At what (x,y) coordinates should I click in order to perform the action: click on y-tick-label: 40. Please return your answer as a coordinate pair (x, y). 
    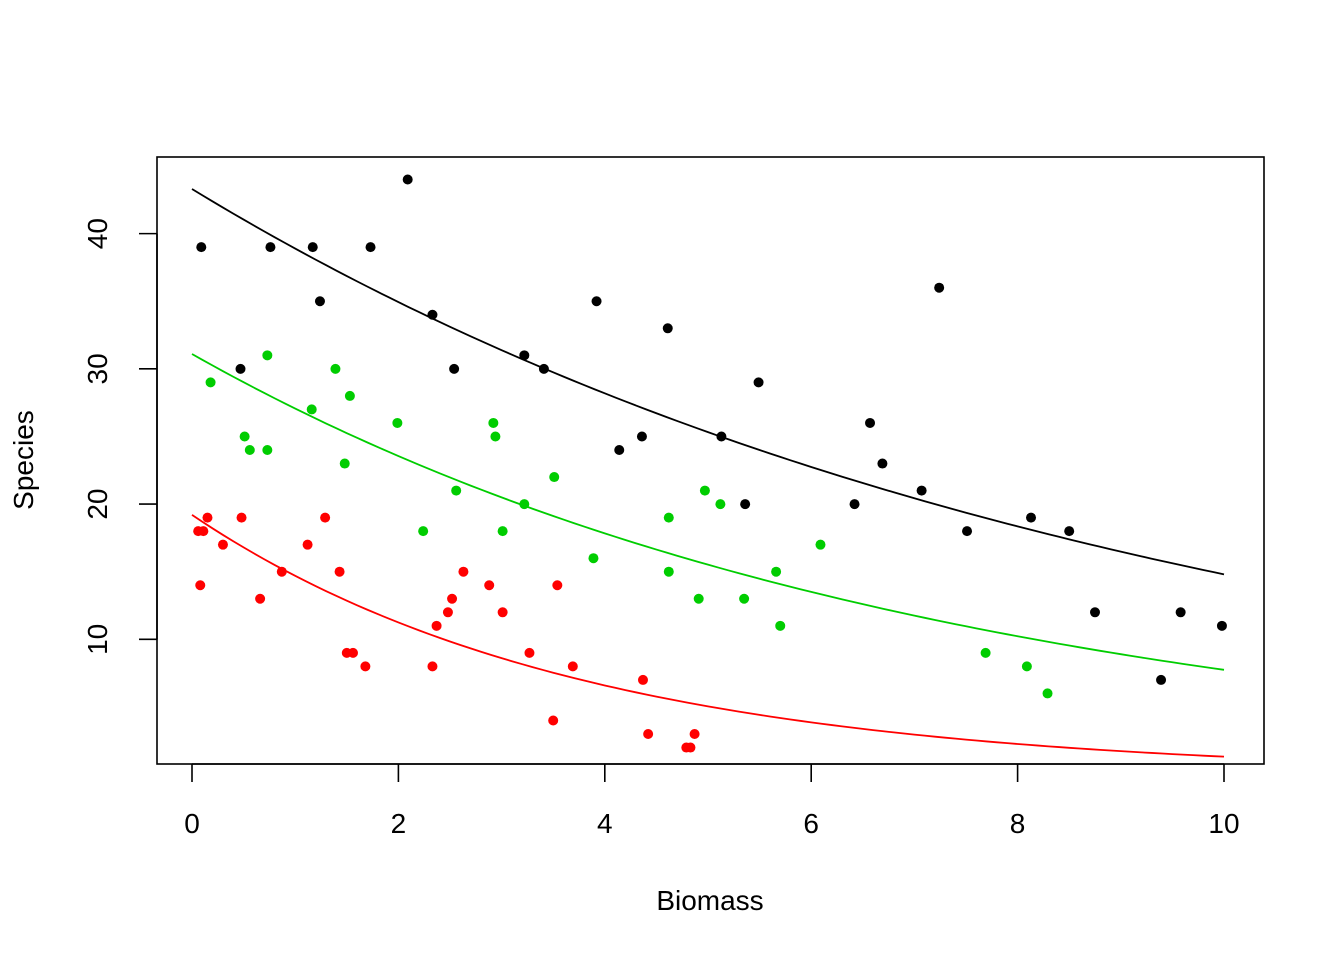
    Looking at the image, I should click on (97, 233).